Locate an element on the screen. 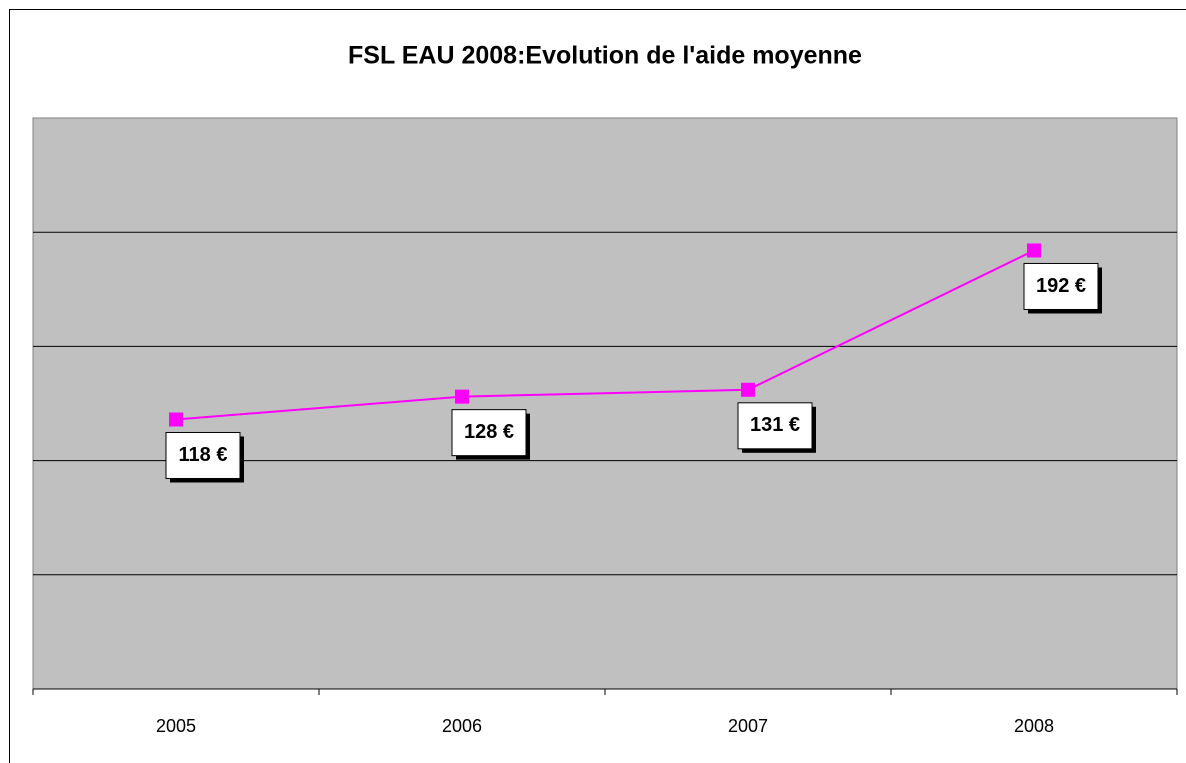  chart-title: FSL EAU 2008:Evolution de l'aide moyenne is located at coordinates (605, 56).